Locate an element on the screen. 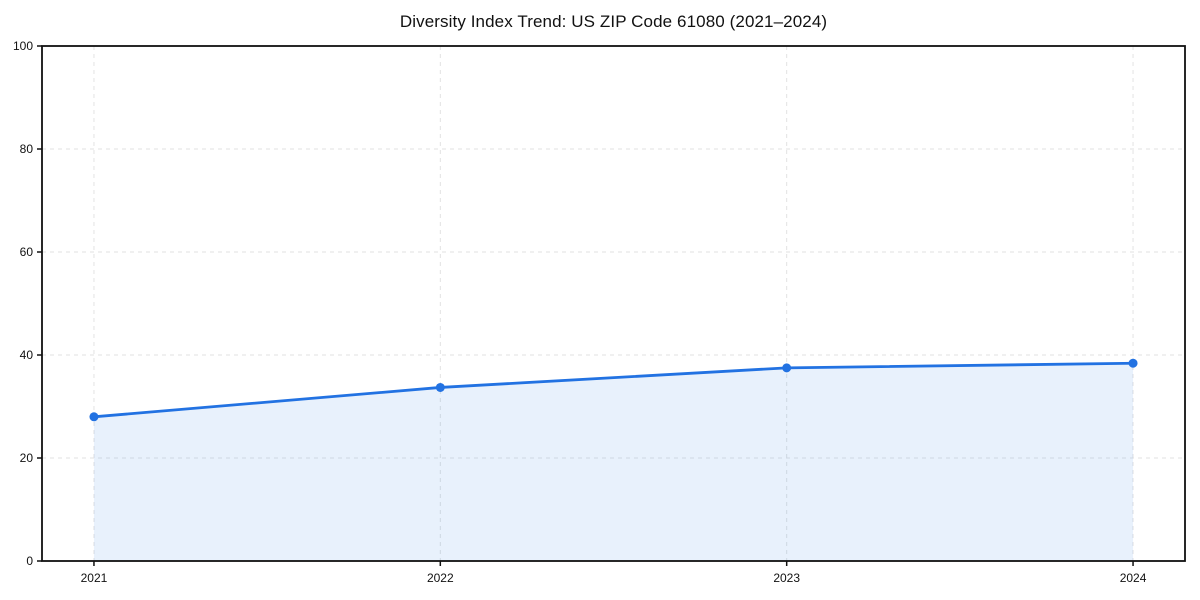 This screenshot has height=600, width=1200. data-point-2024 is located at coordinates (1133, 363).